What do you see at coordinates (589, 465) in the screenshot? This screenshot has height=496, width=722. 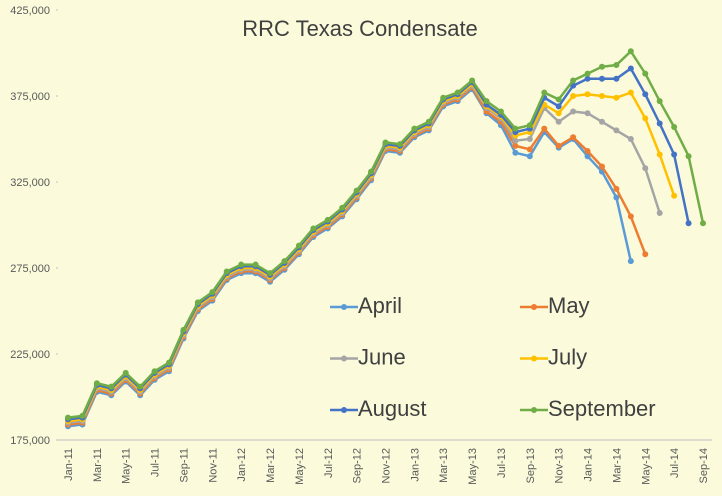 I see `x-tick-label: Jan-14` at bounding box center [589, 465].